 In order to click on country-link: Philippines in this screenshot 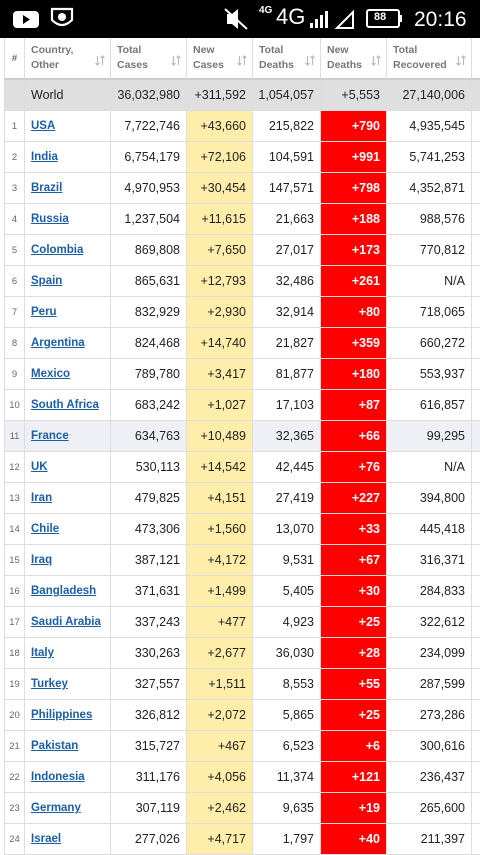, I will do `click(62, 715)`.